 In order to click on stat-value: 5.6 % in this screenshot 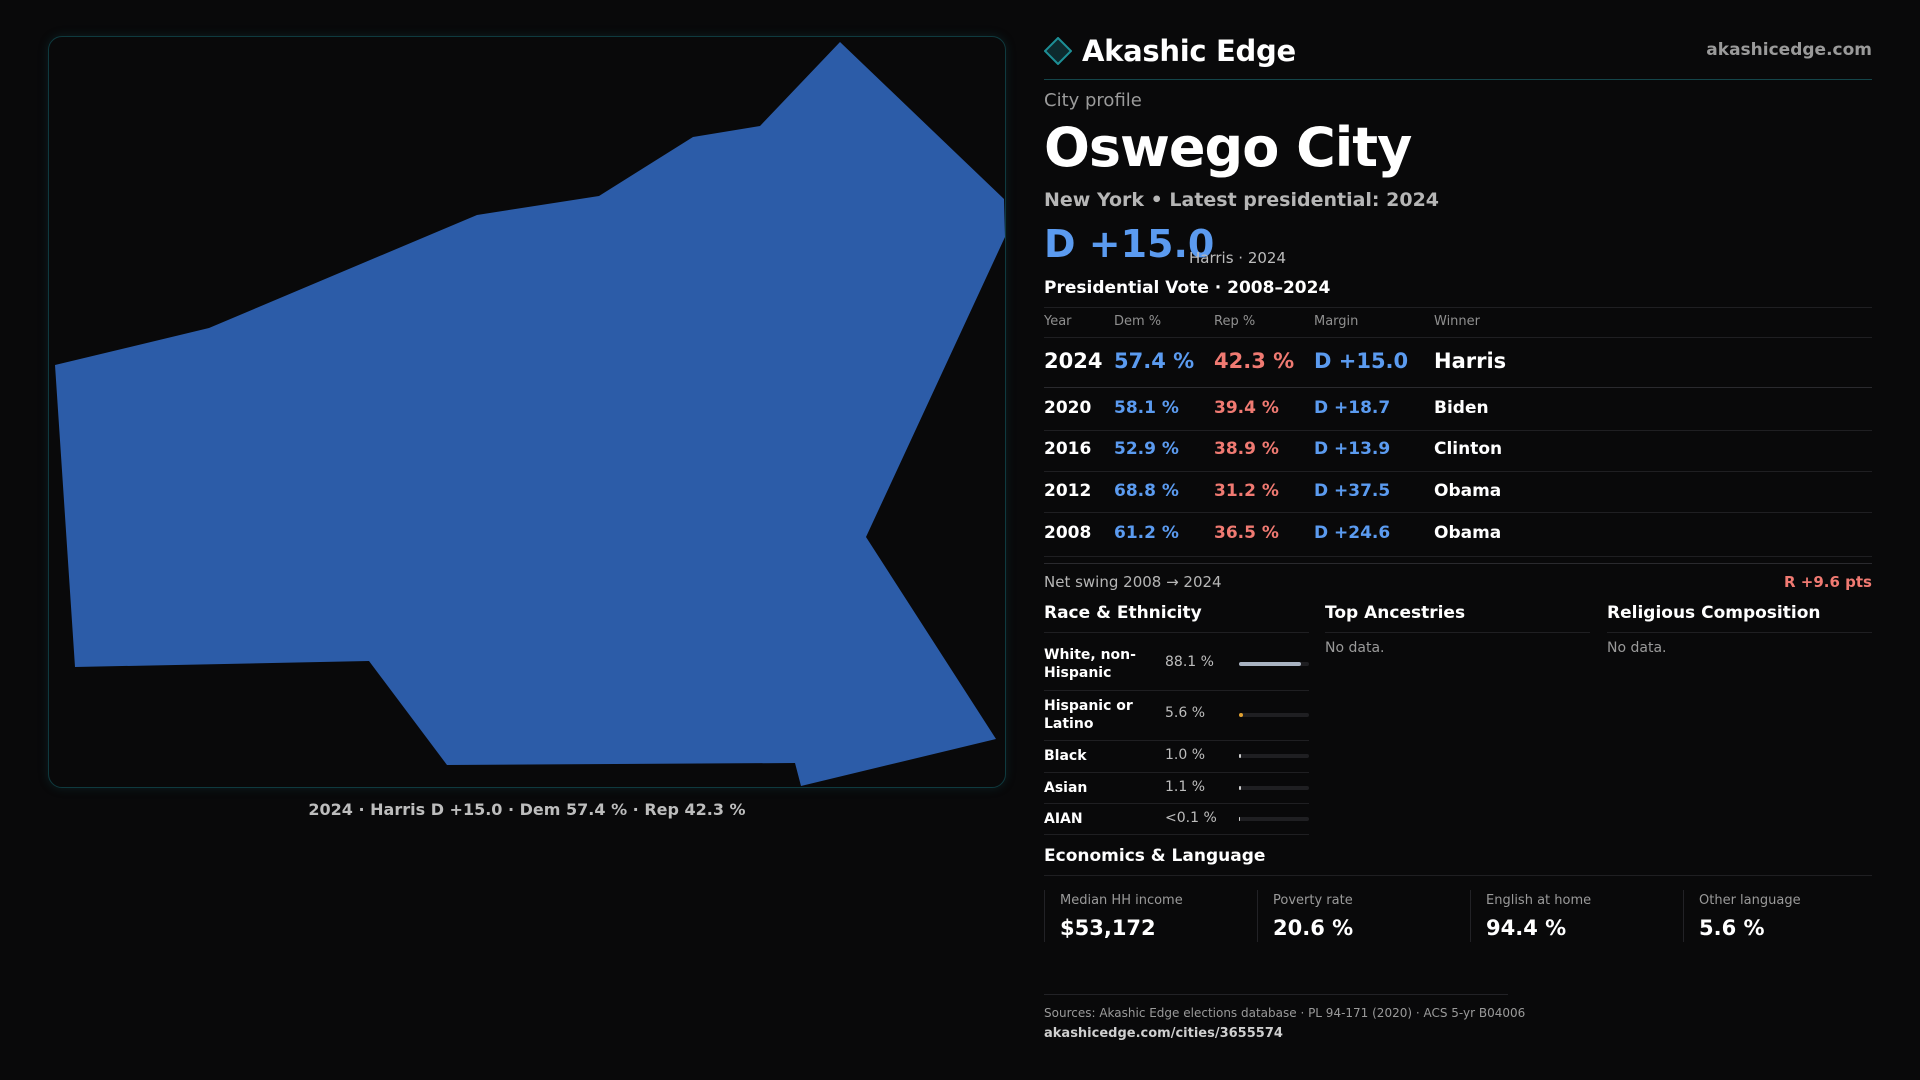, I will do `click(1732, 928)`.